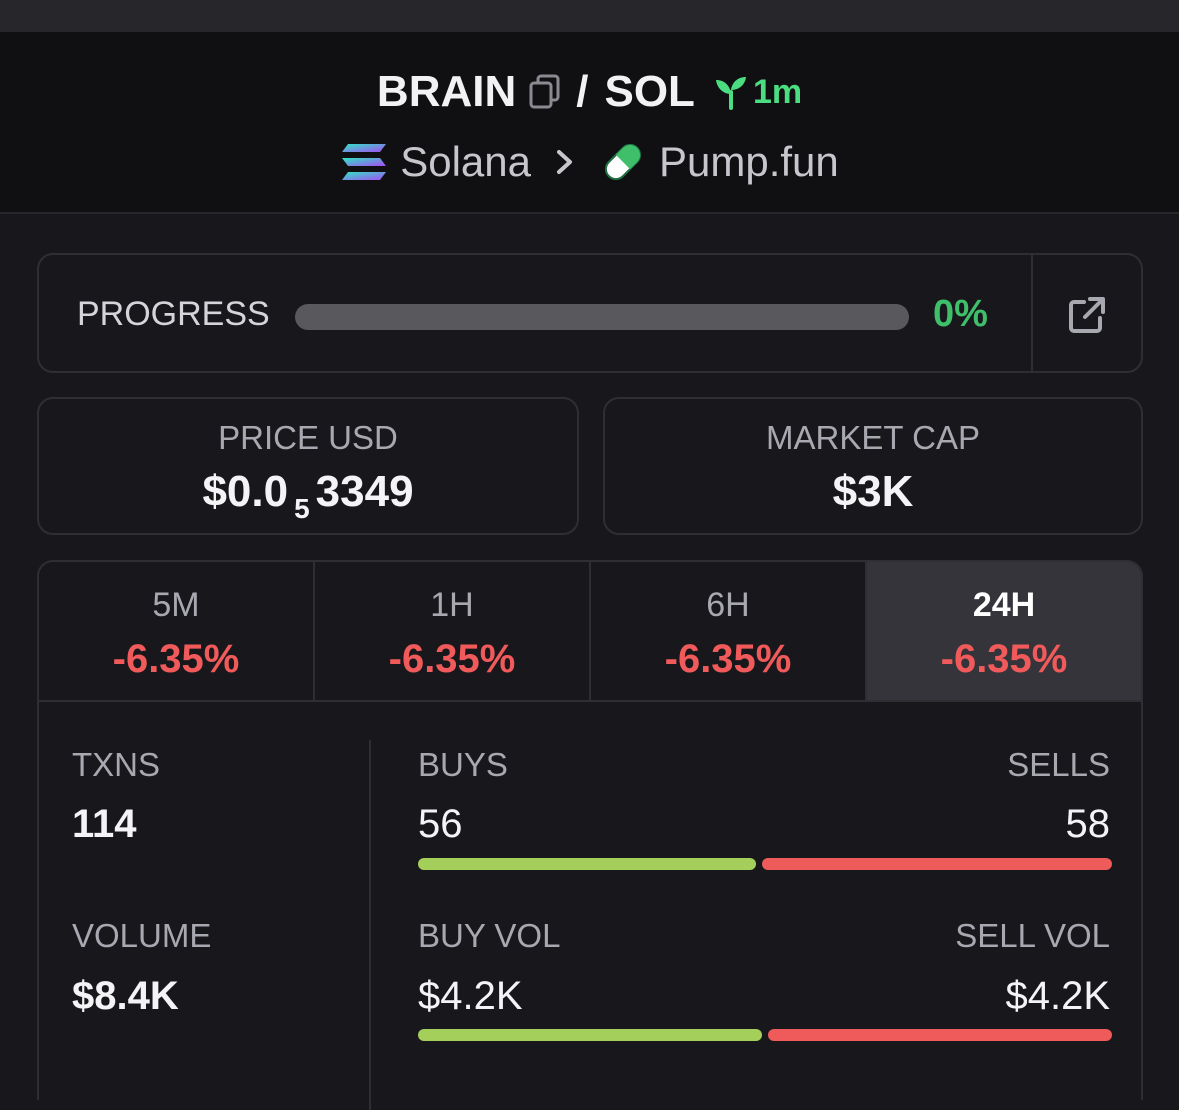 The image size is (1179, 1110). Describe the element at coordinates (463, 764) in the screenshot. I see `buys-label: BUYS` at that location.